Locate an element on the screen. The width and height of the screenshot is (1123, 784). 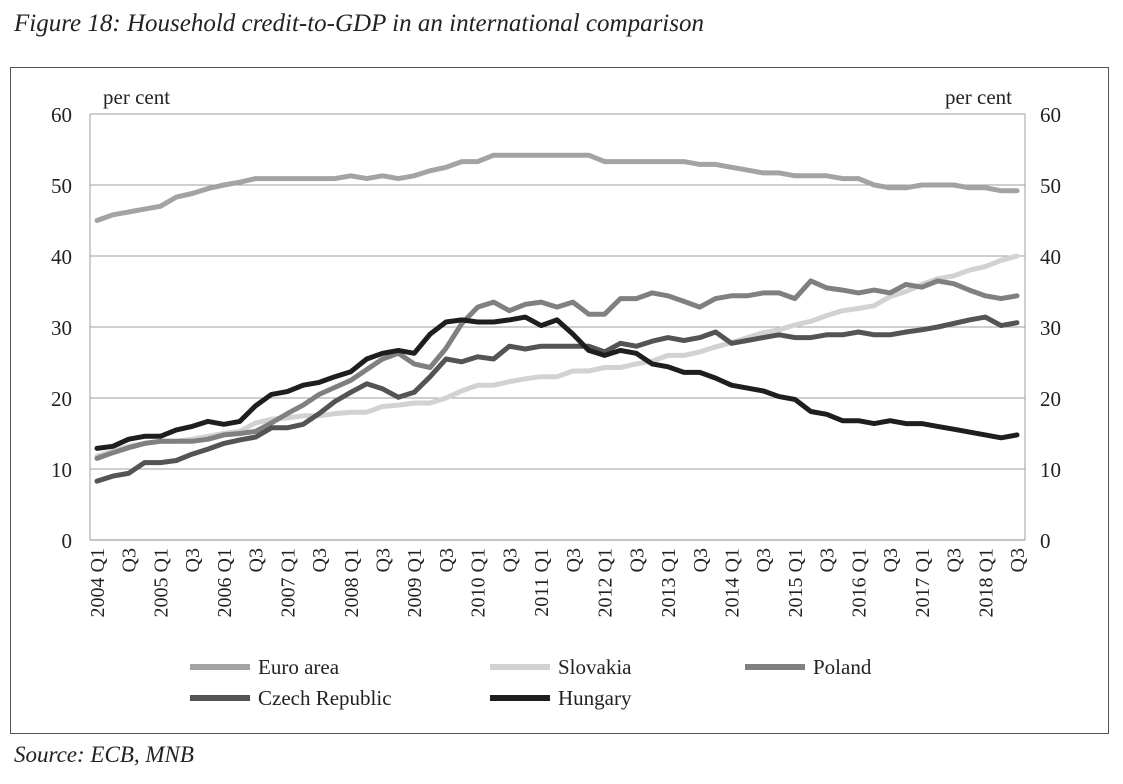
x-tick-label: 2008 Q1 is located at coordinates (352, 582).